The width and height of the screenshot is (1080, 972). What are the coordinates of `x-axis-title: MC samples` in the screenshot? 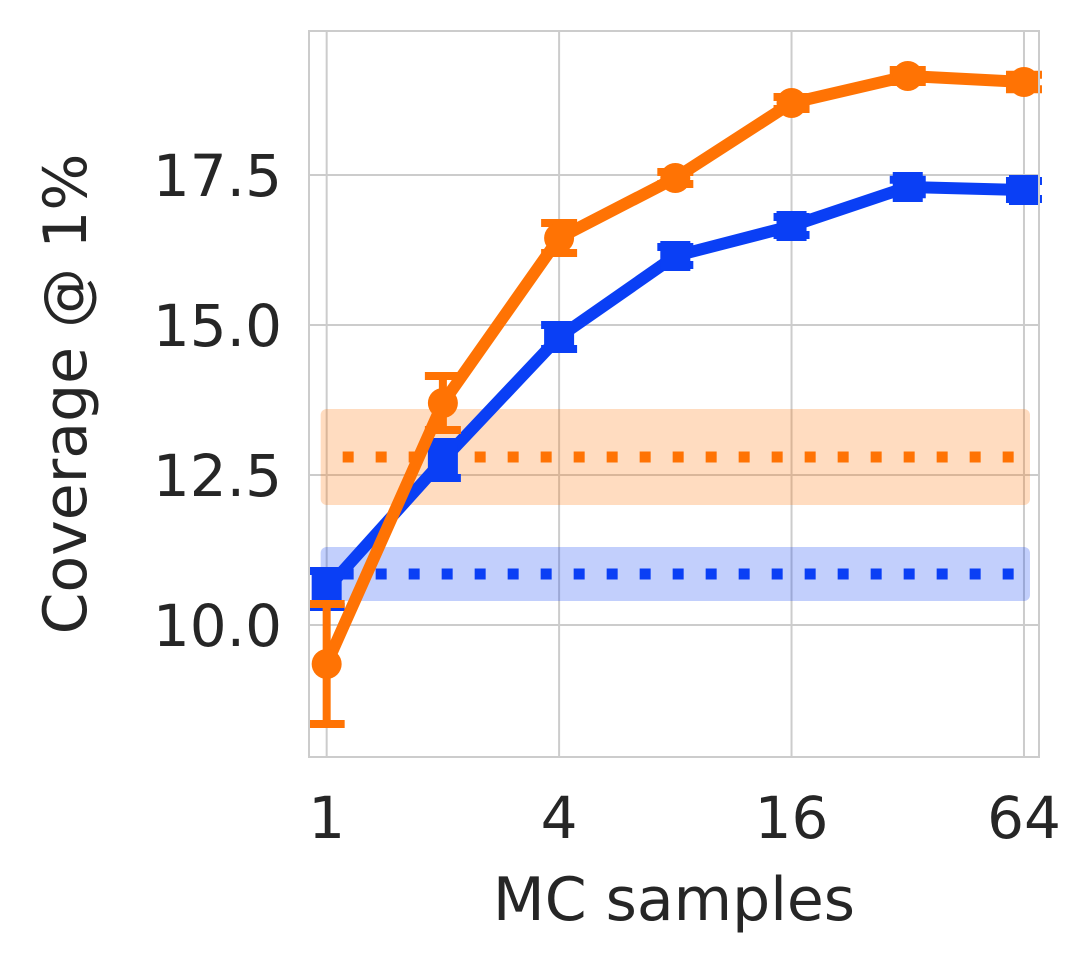 It's located at (674, 900).